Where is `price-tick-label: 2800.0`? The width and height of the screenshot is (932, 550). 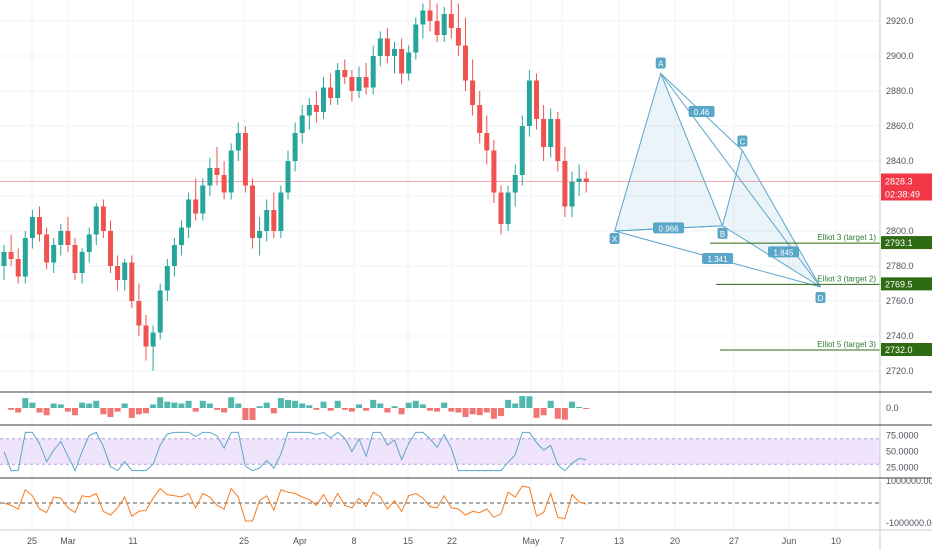
price-tick-label: 2800.0 is located at coordinates (900, 231).